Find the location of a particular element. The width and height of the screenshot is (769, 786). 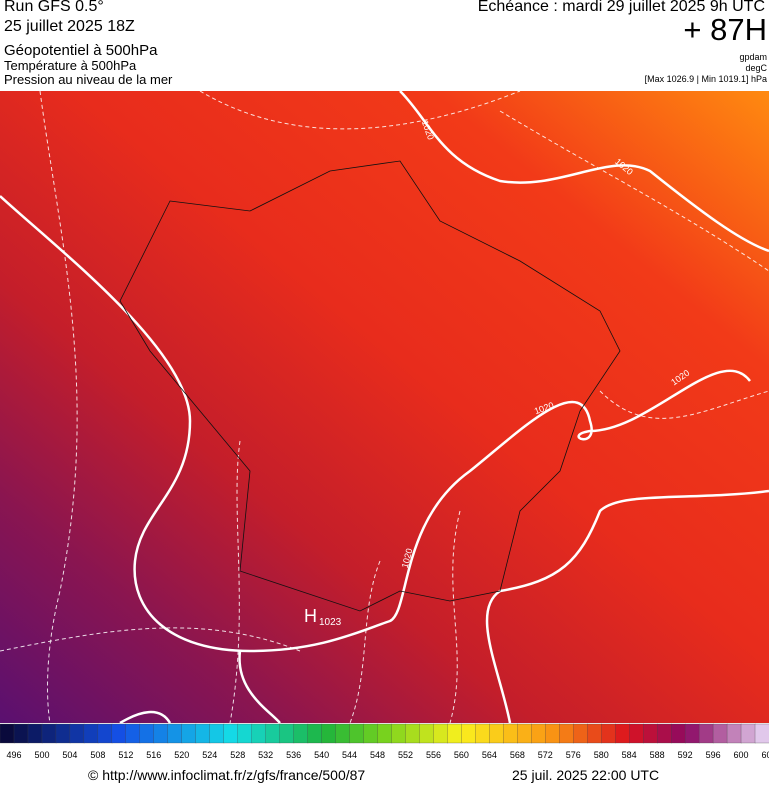

colorbar-label: 592 is located at coordinates (685, 755).